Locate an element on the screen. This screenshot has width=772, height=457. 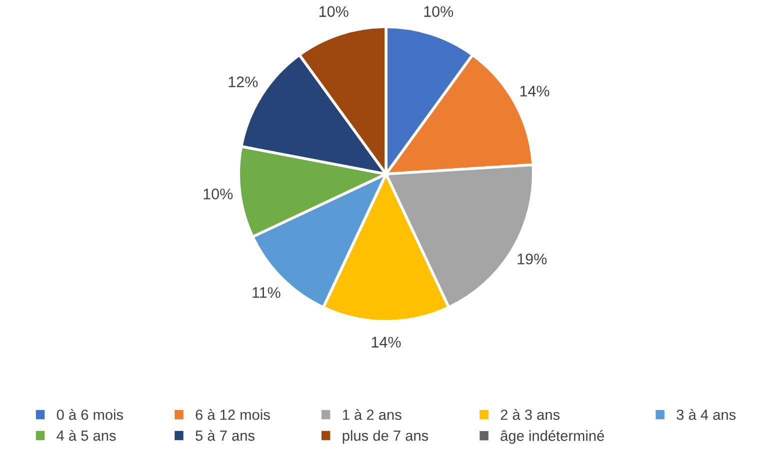
legend-label: 4 à 5 ans is located at coordinates (86, 435).